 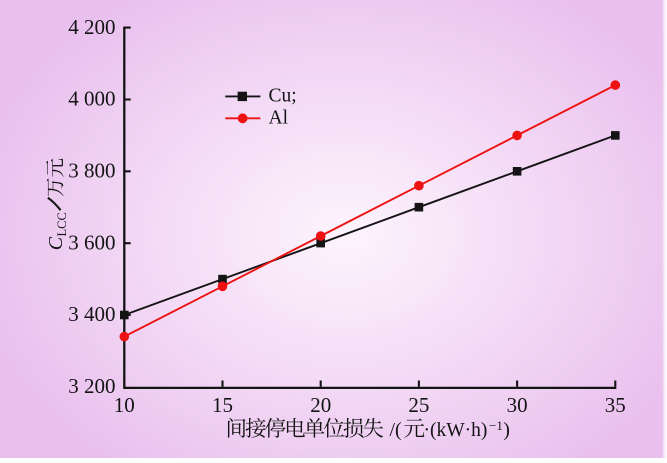 What do you see at coordinates (124, 405) in the screenshot?
I see `svg-text: 10` at bounding box center [124, 405].